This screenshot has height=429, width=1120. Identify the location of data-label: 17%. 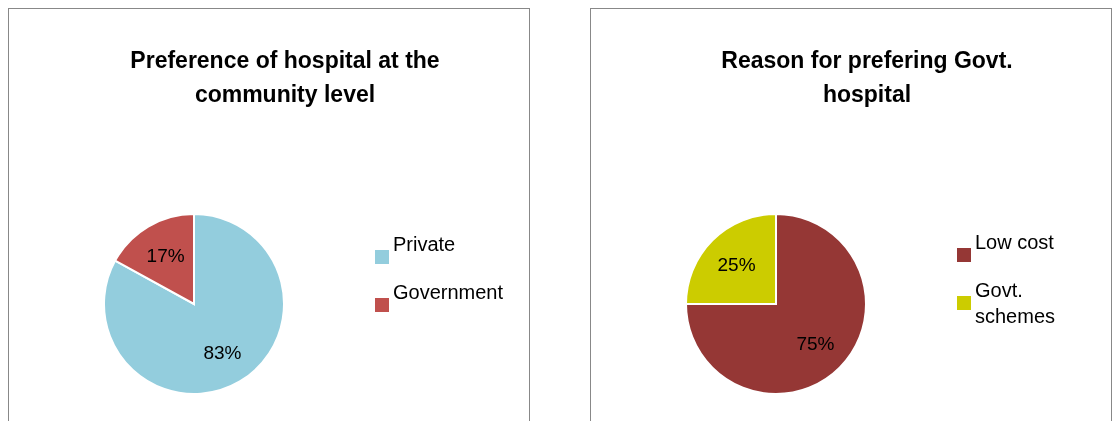
(165, 256).